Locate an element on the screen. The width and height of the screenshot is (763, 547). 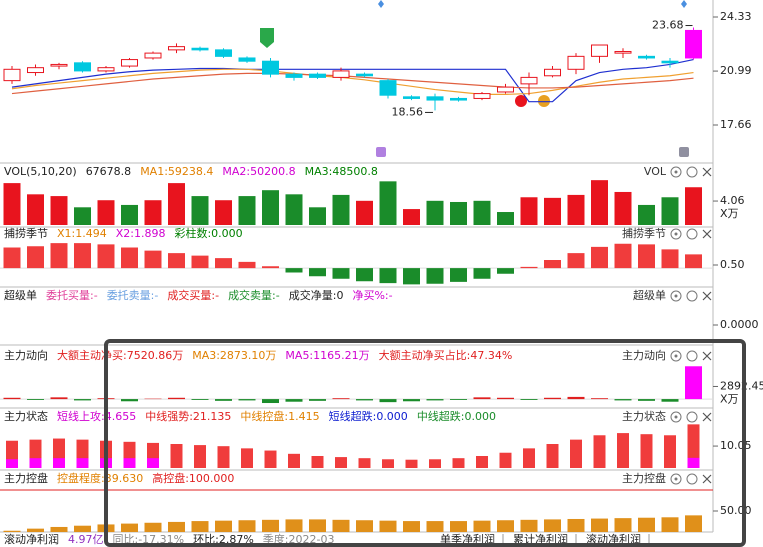
header-item: 中线超跌:0.000 is located at coordinates (456, 416).